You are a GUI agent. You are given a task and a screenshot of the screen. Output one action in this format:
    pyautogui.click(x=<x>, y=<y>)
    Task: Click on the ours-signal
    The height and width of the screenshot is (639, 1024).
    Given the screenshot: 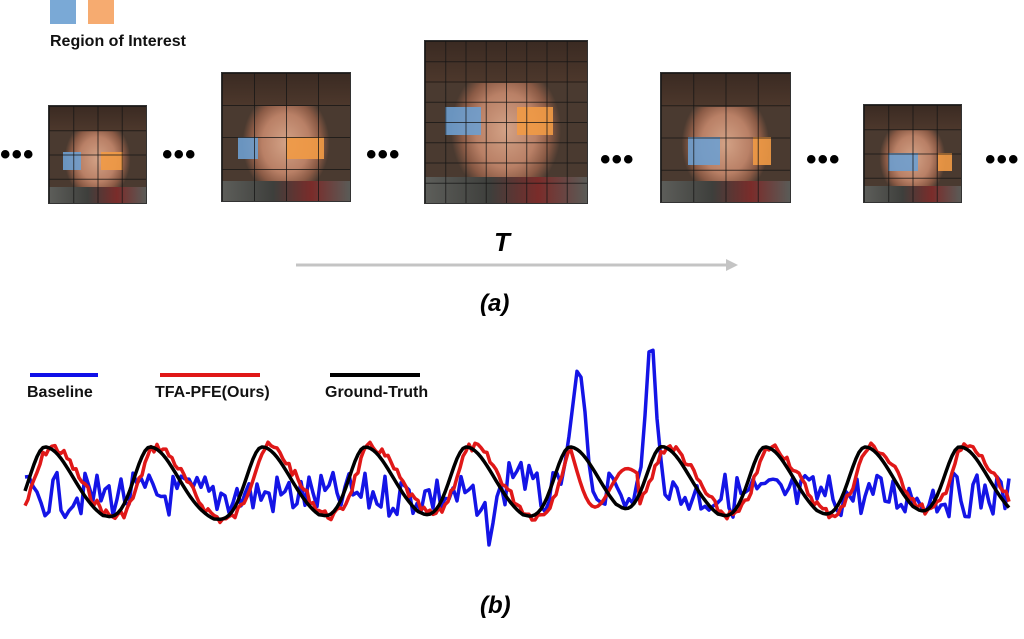 What is the action you would take?
    pyautogui.click(x=517, y=482)
    